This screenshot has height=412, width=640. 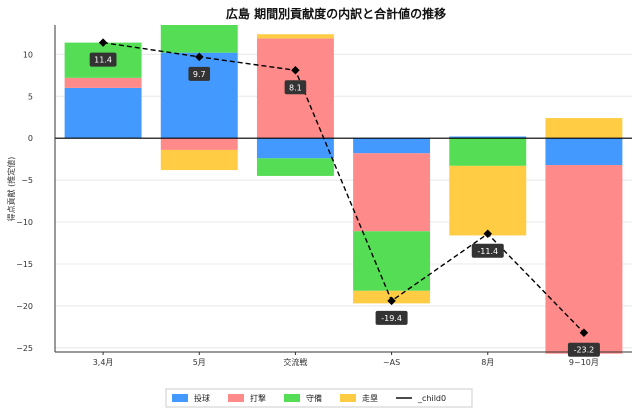 What do you see at coordinates (103, 362) in the screenshot?
I see `x-tick-label: 3,4月` at bounding box center [103, 362].